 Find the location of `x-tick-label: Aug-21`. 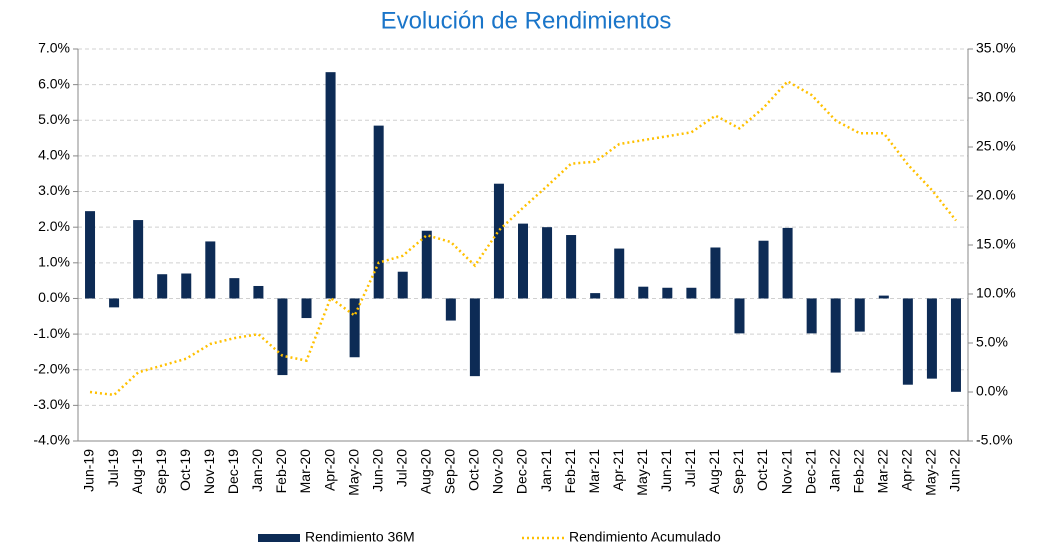

x-tick-label: Aug-21 is located at coordinates (714, 471).